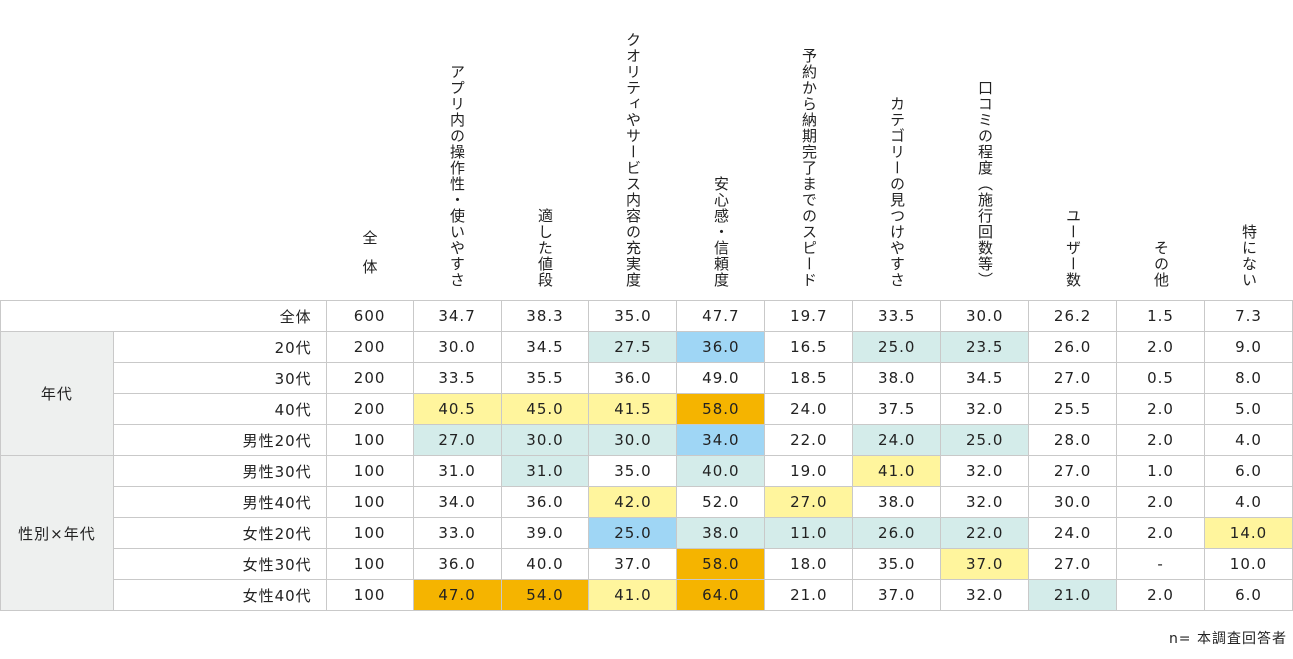  I want to click on cell: 49.0, so click(721, 378).